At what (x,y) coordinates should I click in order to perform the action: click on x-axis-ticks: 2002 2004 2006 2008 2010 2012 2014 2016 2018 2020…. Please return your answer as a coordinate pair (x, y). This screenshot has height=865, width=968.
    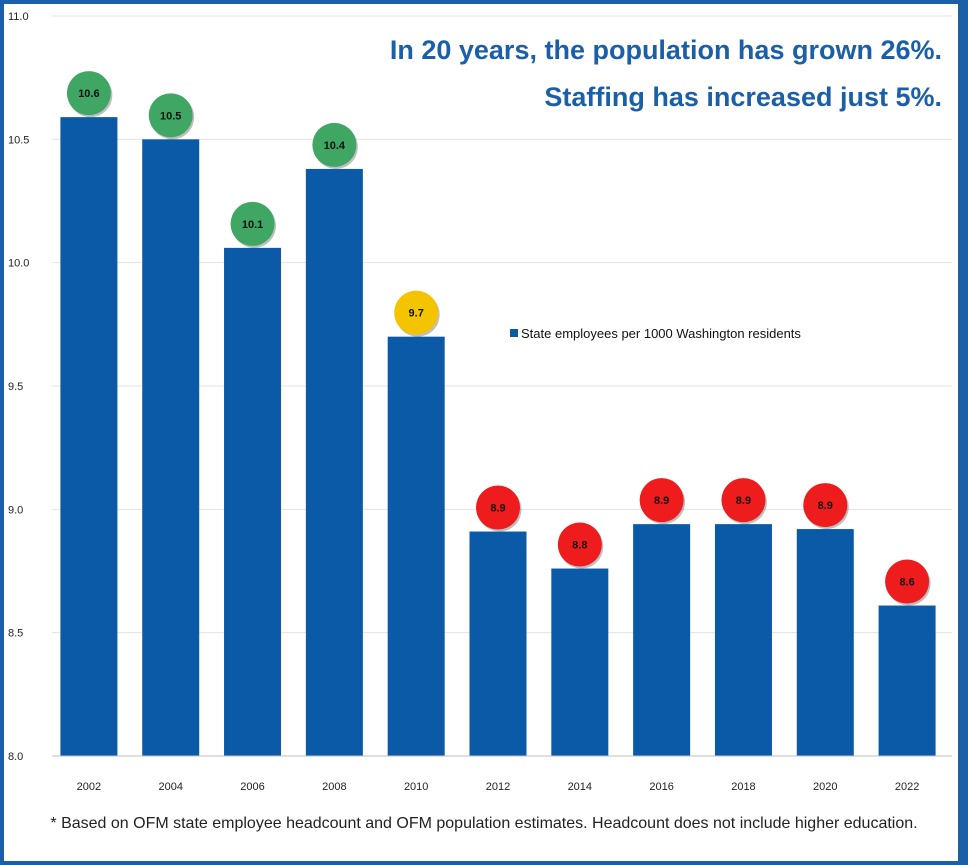
    Looking at the image, I should click on (498, 787).